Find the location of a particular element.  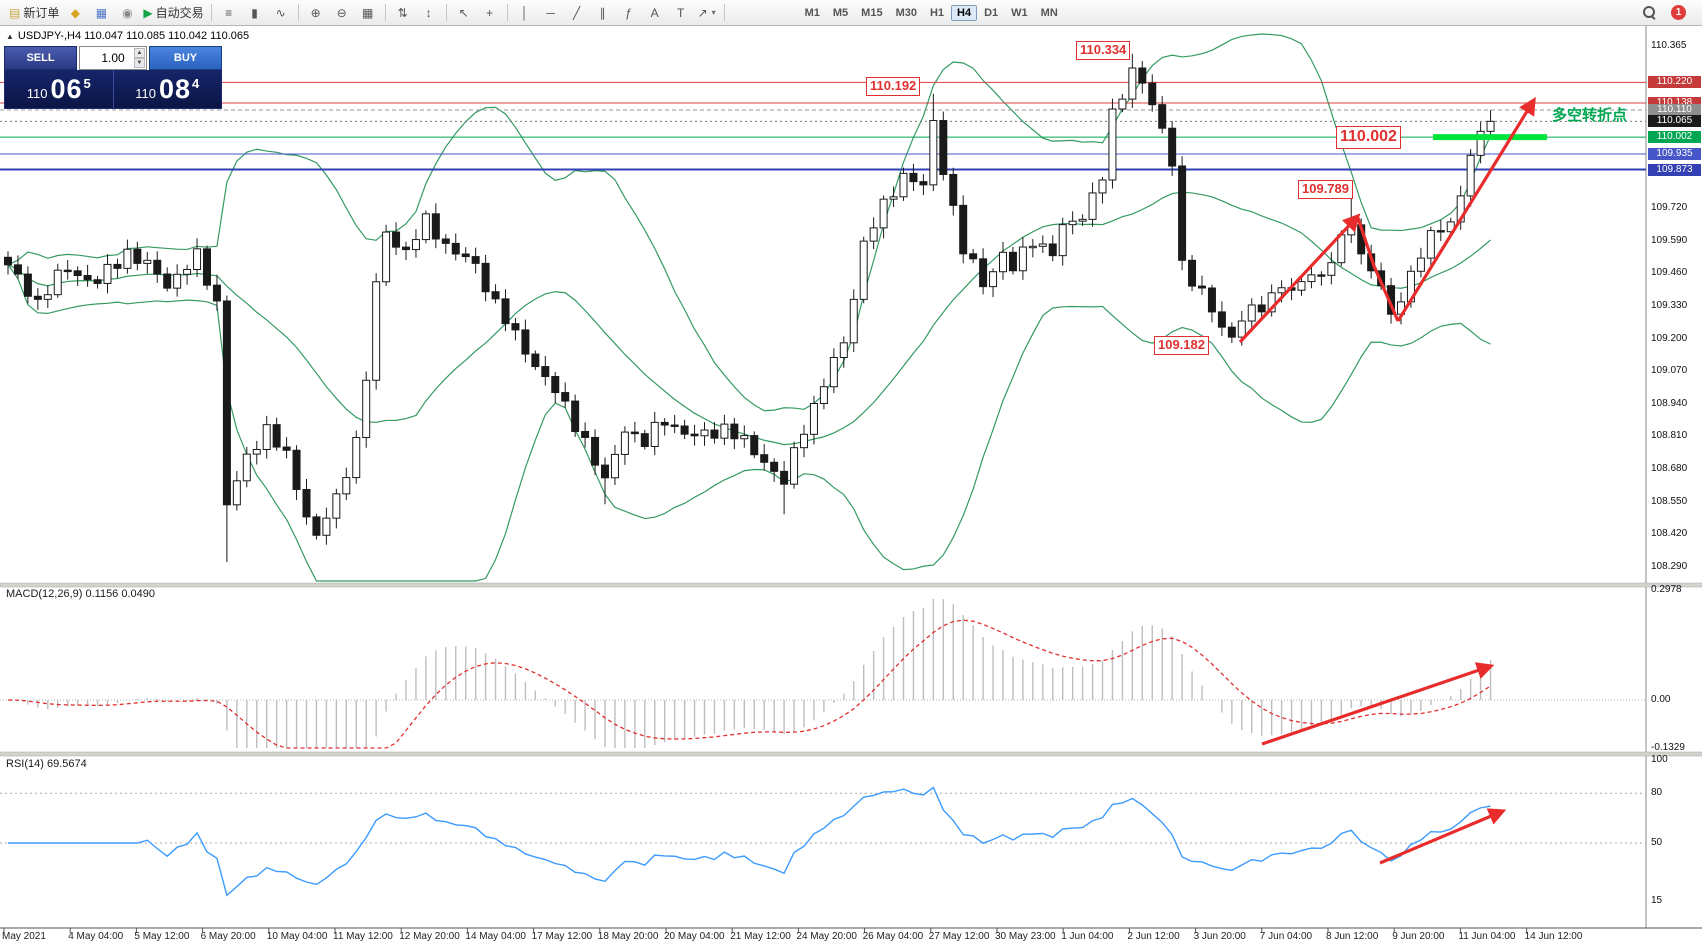

toolbar-buttons: ▤ 新订单 ◆ ▦ ◉ ▶ 自动交易 ≡ ▮ ∿ ⊕ ⊖ ▦ ⇅ ↕ ↖ + │ ─ ╱ ∥ ƒ A T ↗ ▾ is located at coordinates (367, 13).